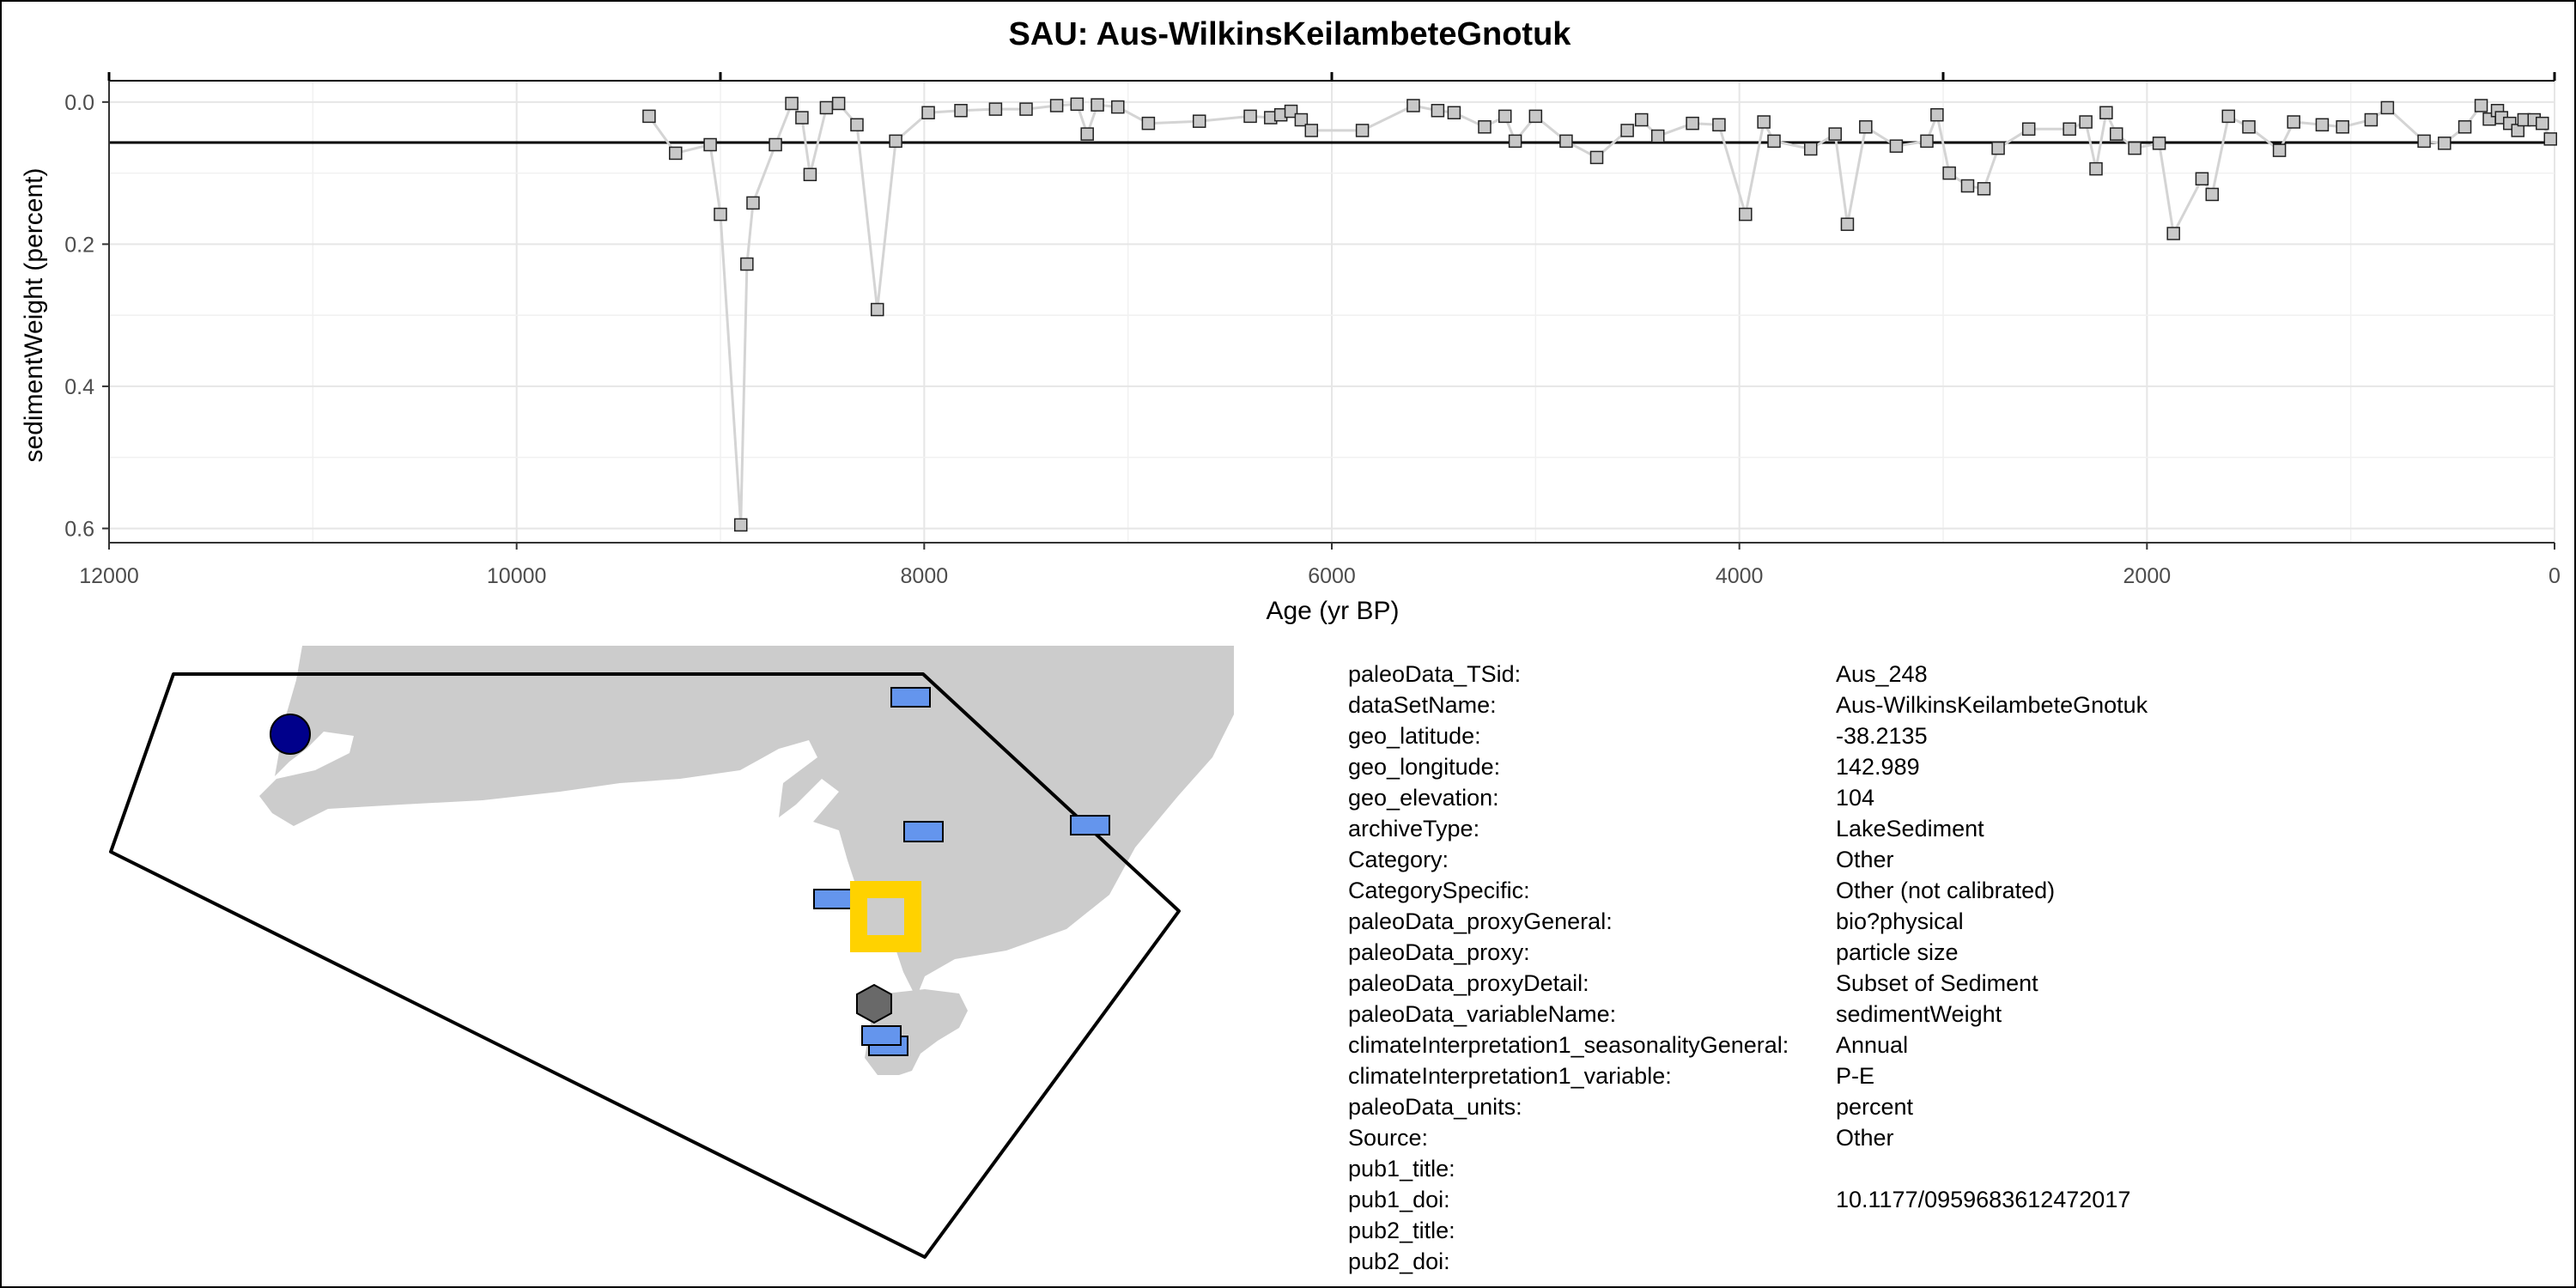  Describe the element at coordinates (1910, 828) in the screenshot. I see `metadata-value: LakeSediment` at that location.